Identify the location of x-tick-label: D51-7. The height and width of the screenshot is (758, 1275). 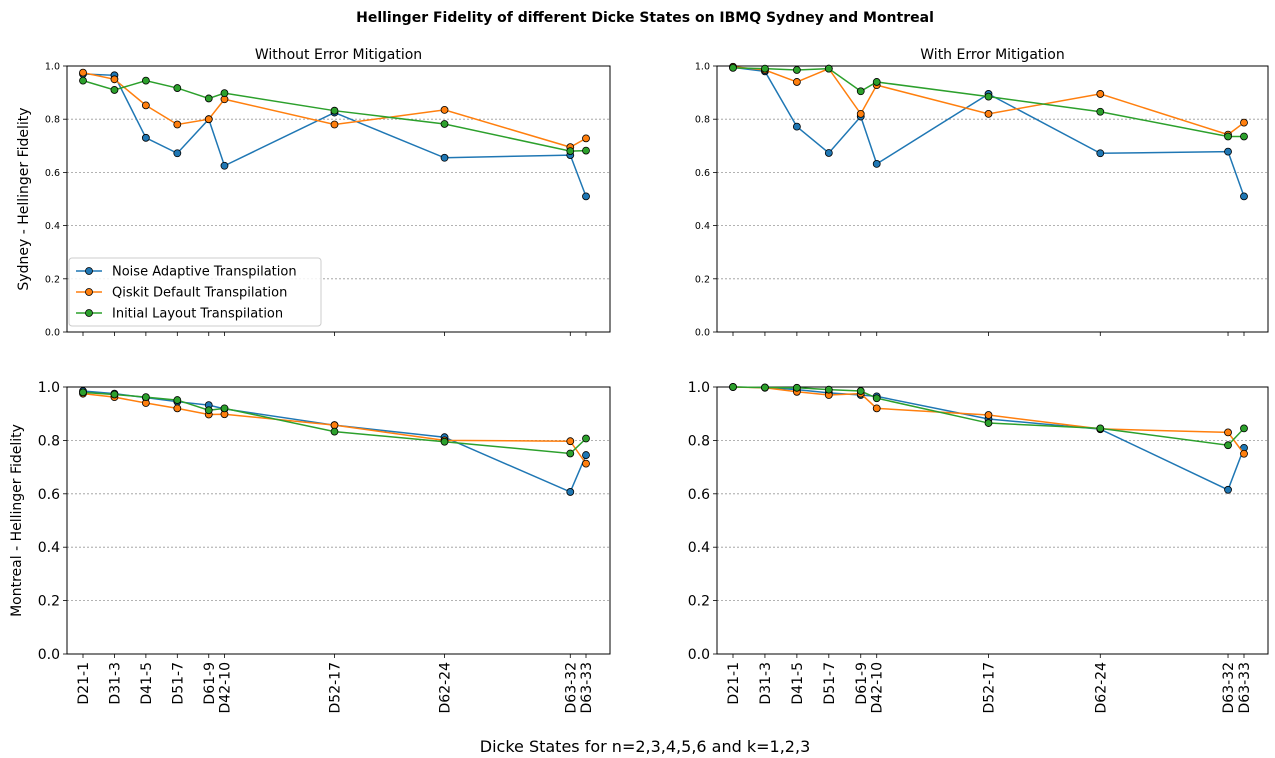
(830, 683).